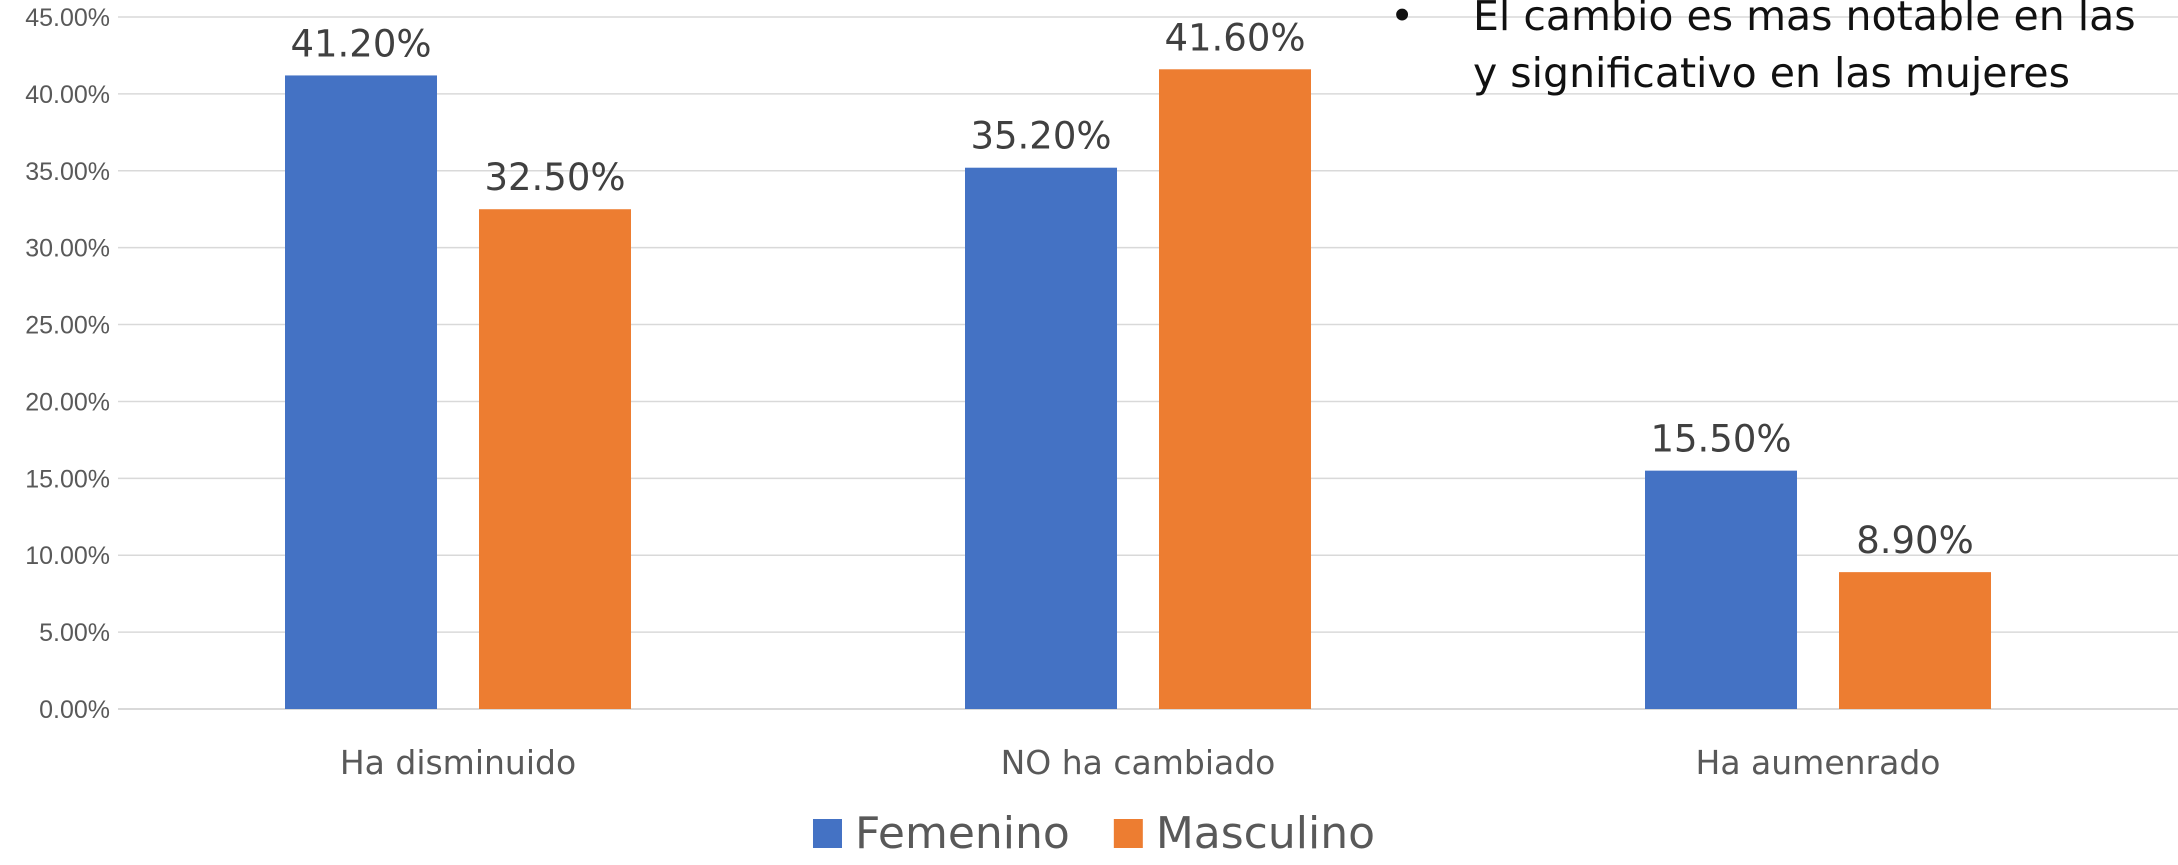  Describe the element at coordinates (1720, 439) in the screenshot. I see `data-label: 15.50%` at that location.